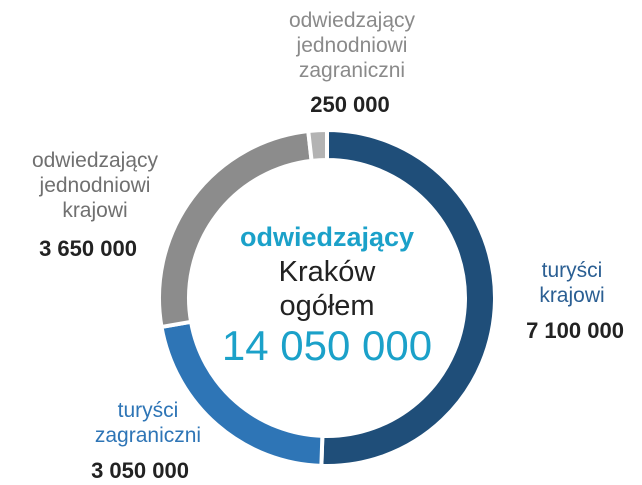 The width and height of the screenshot is (642, 485). Describe the element at coordinates (140, 470) in the screenshot. I see `value-label: 3 050 000` at that location.